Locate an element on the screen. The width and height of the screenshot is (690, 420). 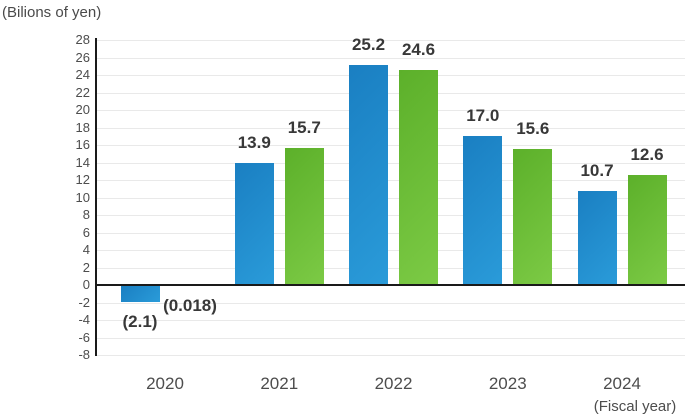
y-tick-label: 16 is located at coordinates (82, 144).